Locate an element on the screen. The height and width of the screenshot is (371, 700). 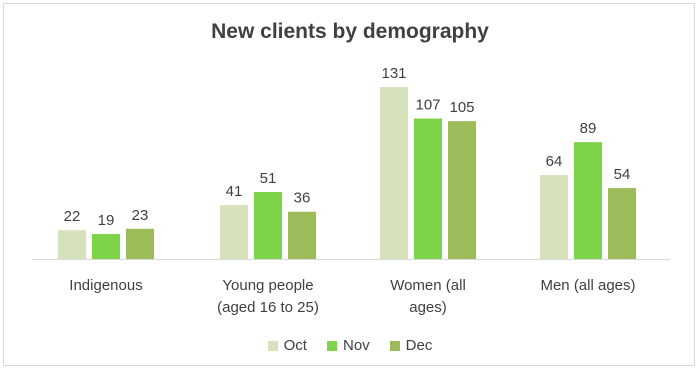
data-label: 23 is located at coordinates (140, 215).